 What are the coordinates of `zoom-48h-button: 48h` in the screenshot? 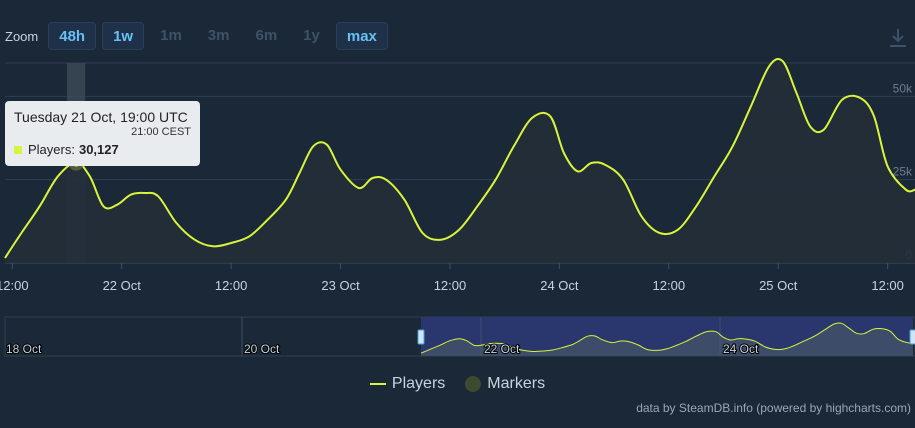 It's located at (72, 36).